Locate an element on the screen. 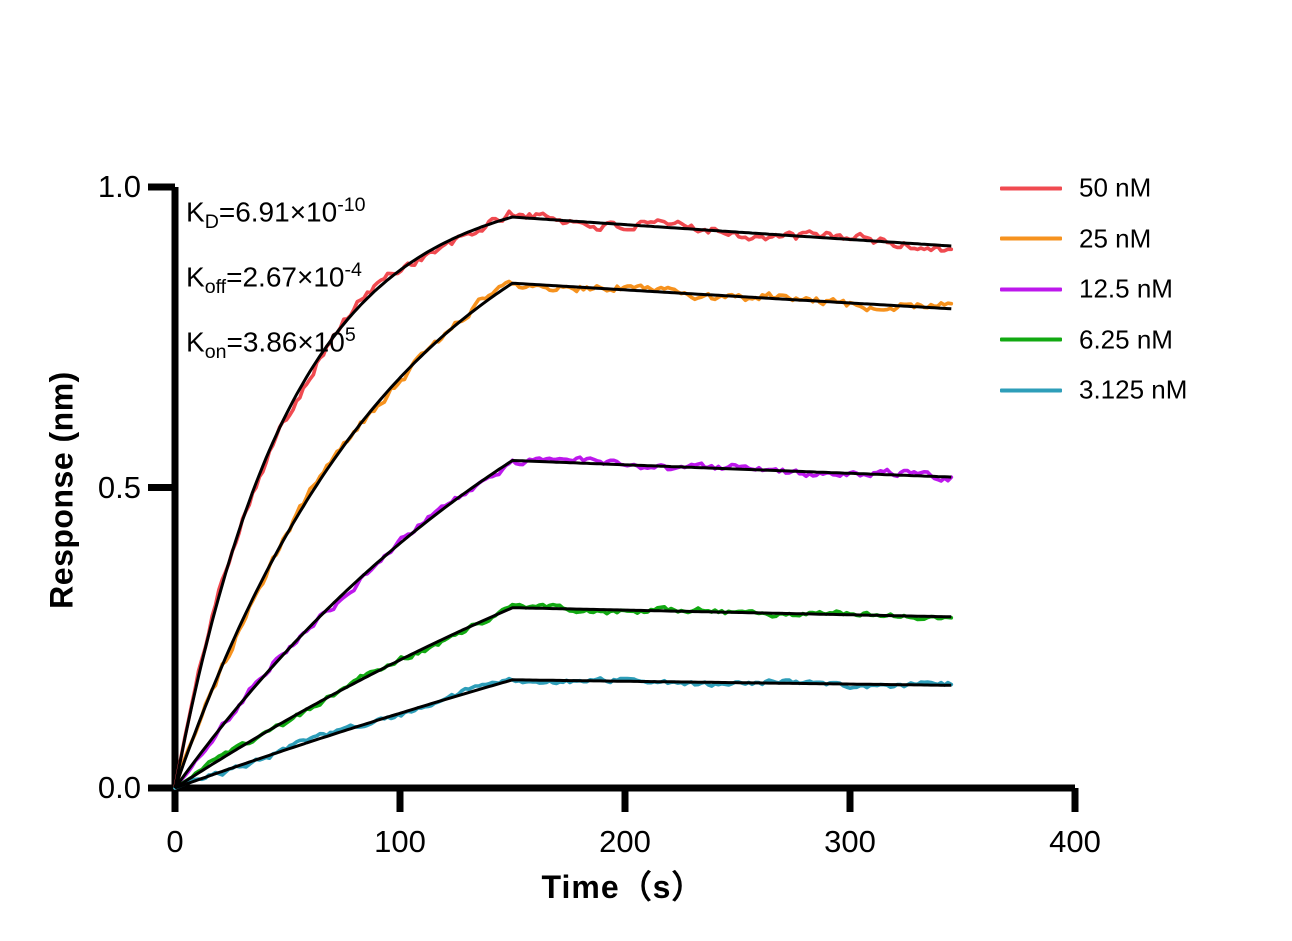  legend-swatch-25-nm is located at coordinates (1031, 238).